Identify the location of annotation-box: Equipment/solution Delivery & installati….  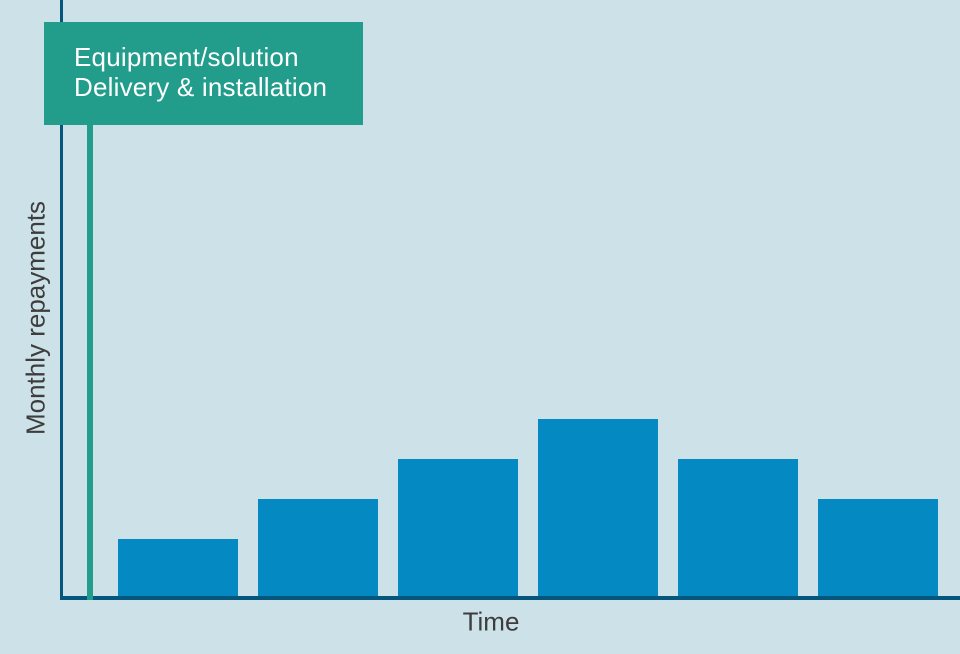
(203, 73).